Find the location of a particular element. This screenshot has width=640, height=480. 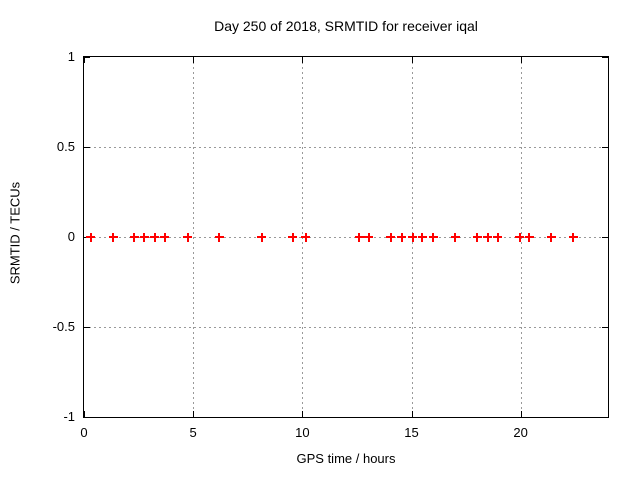

y-tick-label: 0.5 is located at coordinates (65, 146).